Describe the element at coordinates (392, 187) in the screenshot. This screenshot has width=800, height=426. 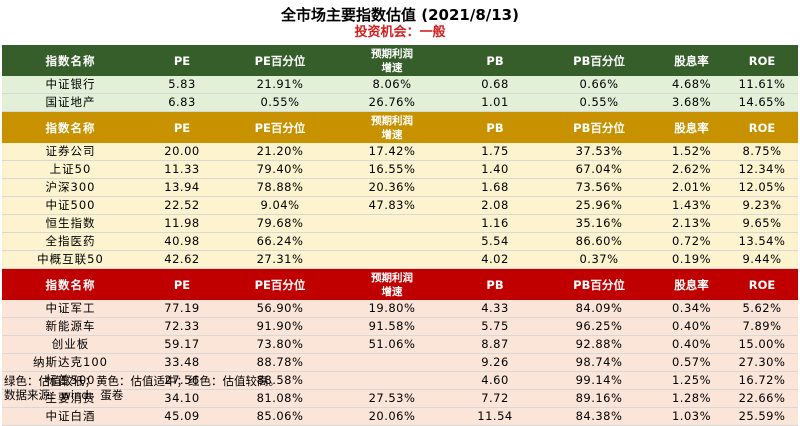
I see `value-cell: 20.36%` at that location.